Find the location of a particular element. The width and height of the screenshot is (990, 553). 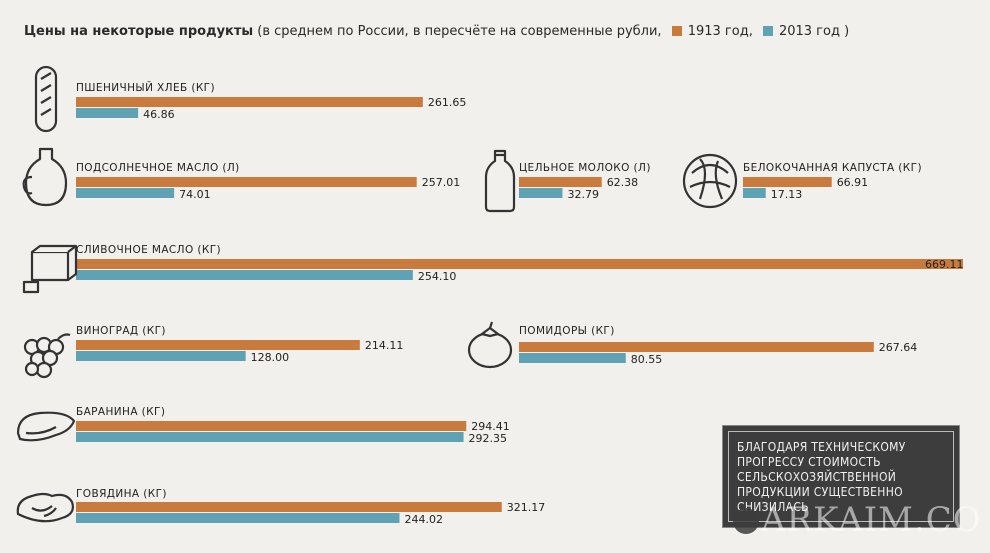

milk-bottle-icon is located at coordinates (500, 181).